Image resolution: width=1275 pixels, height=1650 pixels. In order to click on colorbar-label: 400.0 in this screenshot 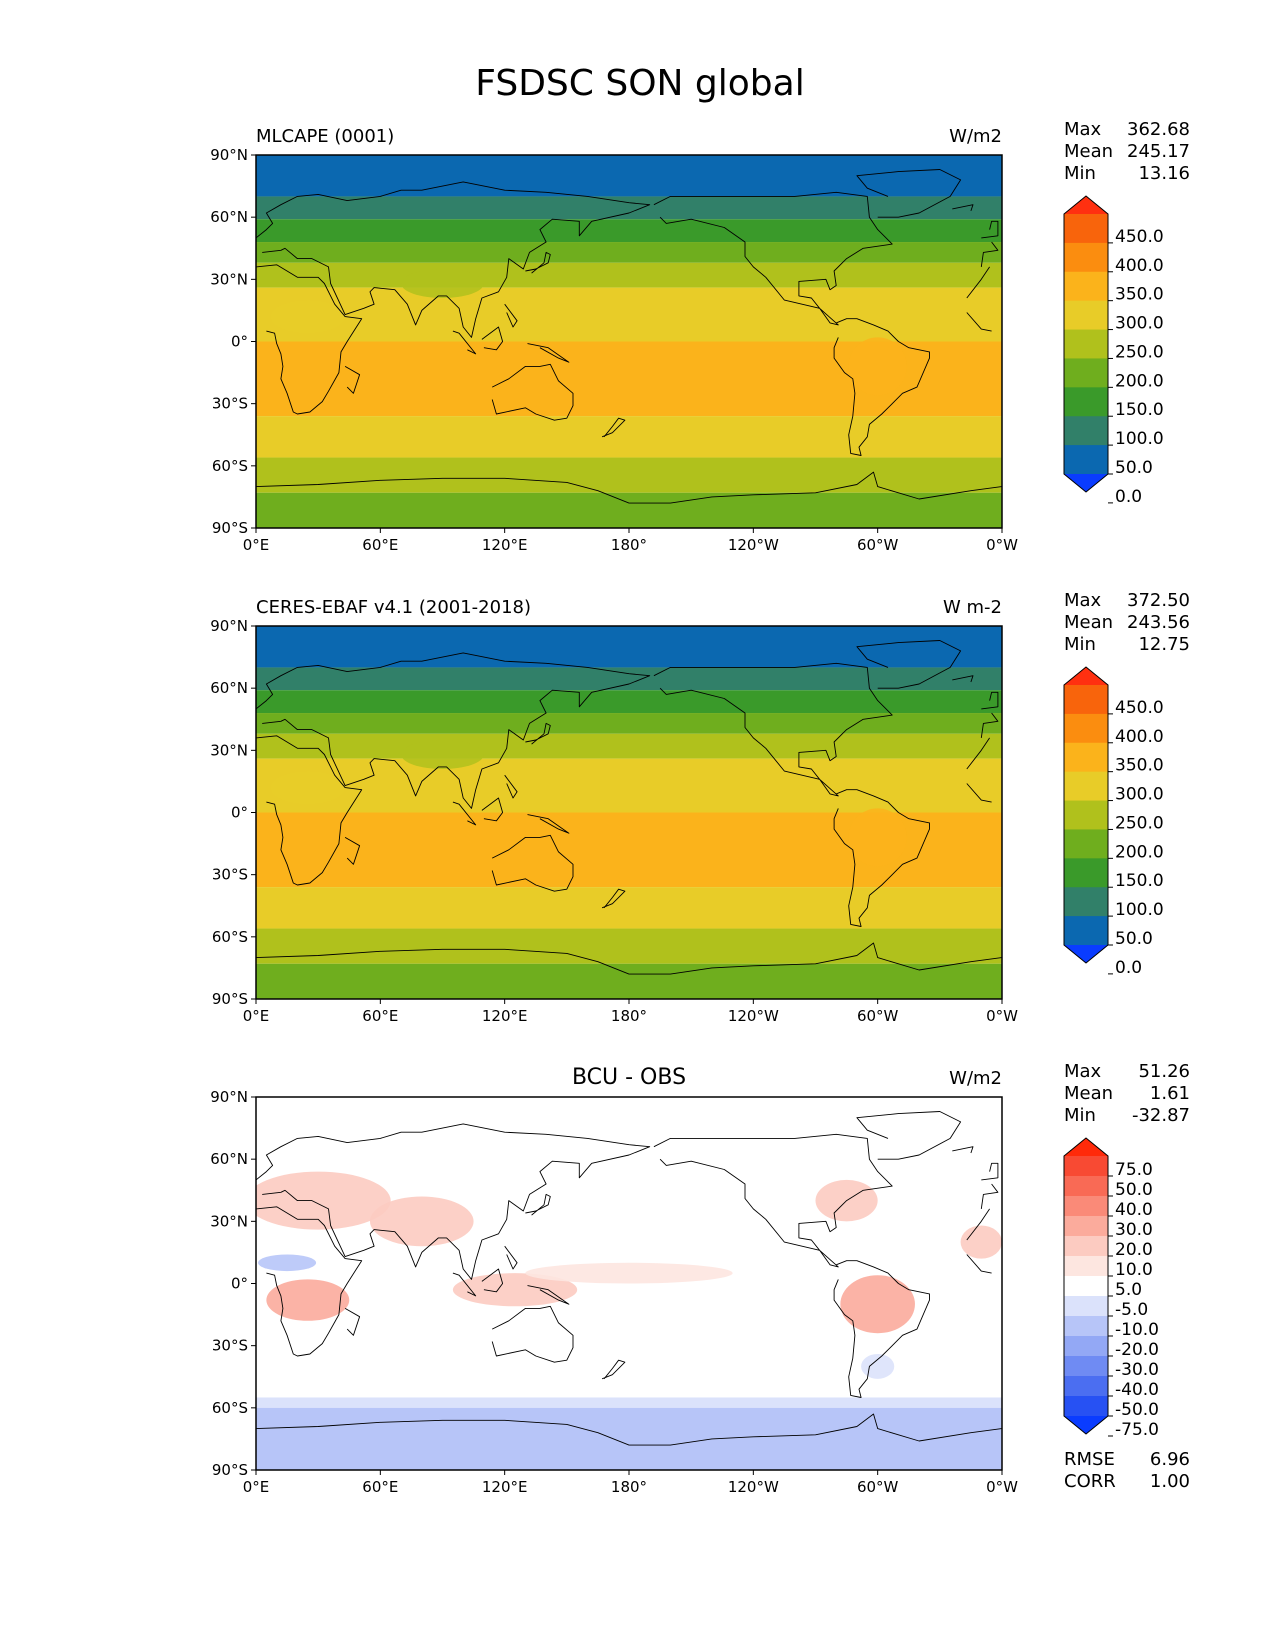, I will do `click(1139, 266)`.